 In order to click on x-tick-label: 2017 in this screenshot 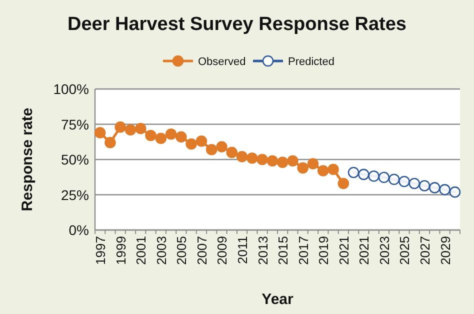, I will do `click(303, 250)`.